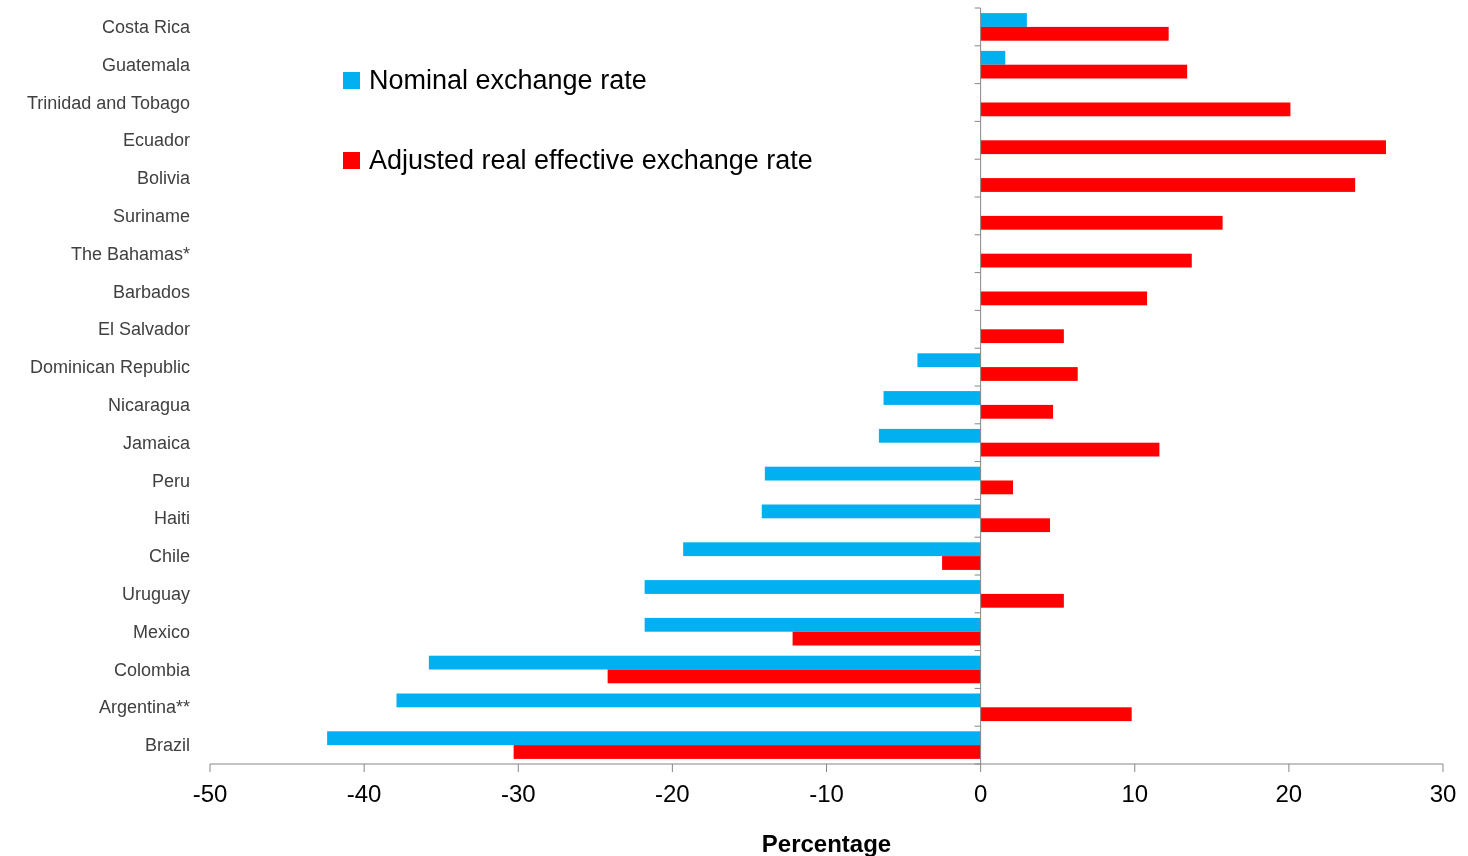 This screenshot has height=856, width=1468. What do you see at coordinates (169, 556) in the screenshot?
I see `y-tick-label: Chile` at bounding box center [169, 556].